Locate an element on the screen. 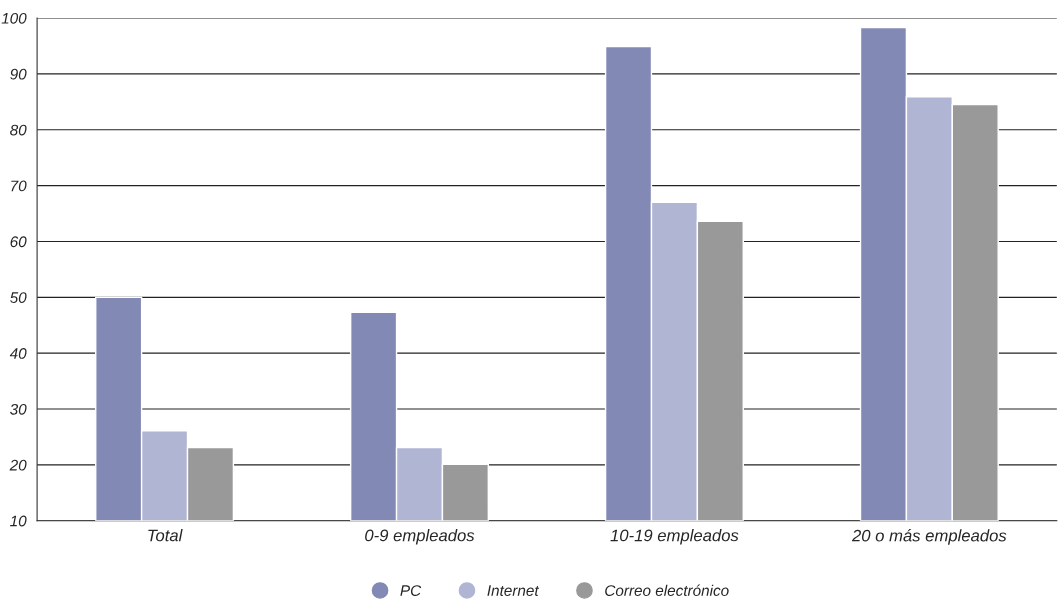 The image size is (1060, 602). legend-label: Internet is located at coordinates (513, 590).